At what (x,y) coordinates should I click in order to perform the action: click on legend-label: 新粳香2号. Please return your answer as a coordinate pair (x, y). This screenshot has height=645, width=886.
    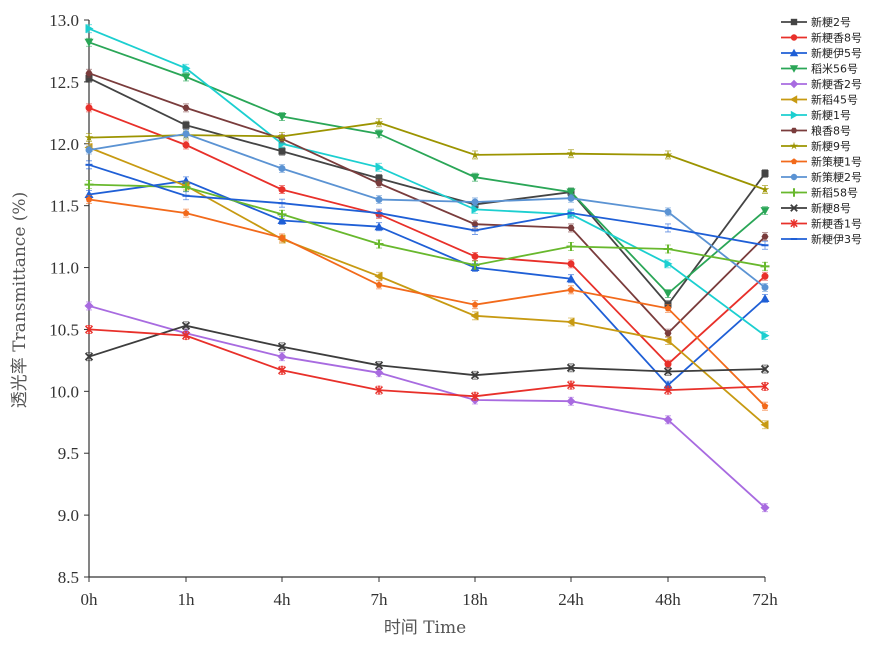
    Looking at the image, I should click on (836, 84).